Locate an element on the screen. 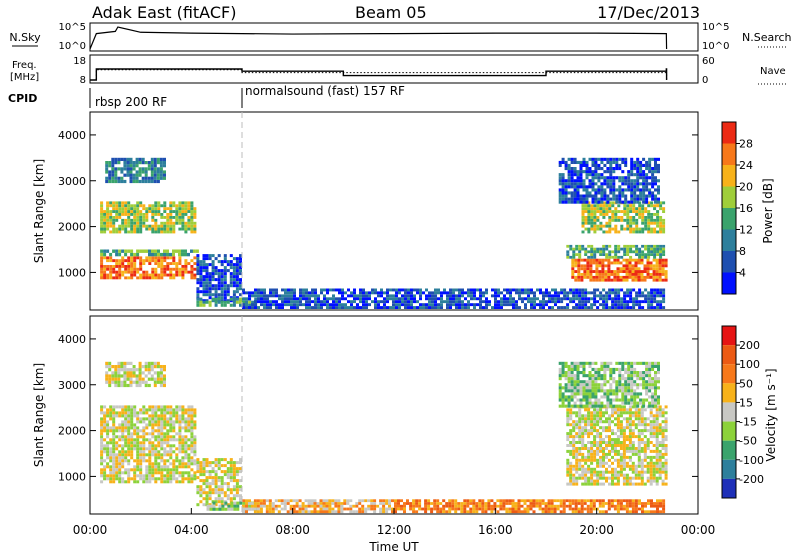 Image resolution: width=800 pixels, height=554 pixels. noise-panel: N.Sky N.Search 10^5 10^0 10^5 10^0 is located at coordinates (400, 37).